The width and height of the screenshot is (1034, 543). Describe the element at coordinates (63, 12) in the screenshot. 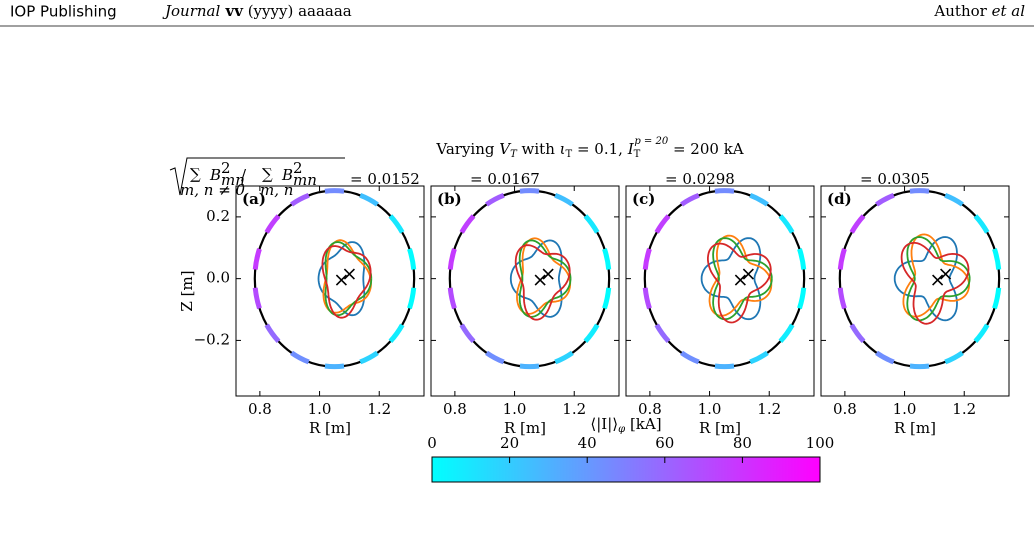

I see `publisher: IOP Publishing` at that location.